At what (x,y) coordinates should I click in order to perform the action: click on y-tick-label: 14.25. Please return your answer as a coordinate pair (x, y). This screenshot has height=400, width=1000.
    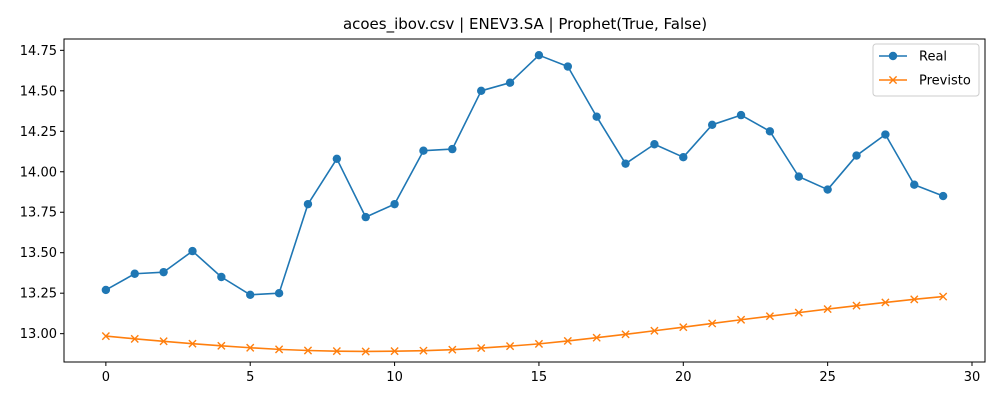
    Looking at the image, I should click on (38, 132).